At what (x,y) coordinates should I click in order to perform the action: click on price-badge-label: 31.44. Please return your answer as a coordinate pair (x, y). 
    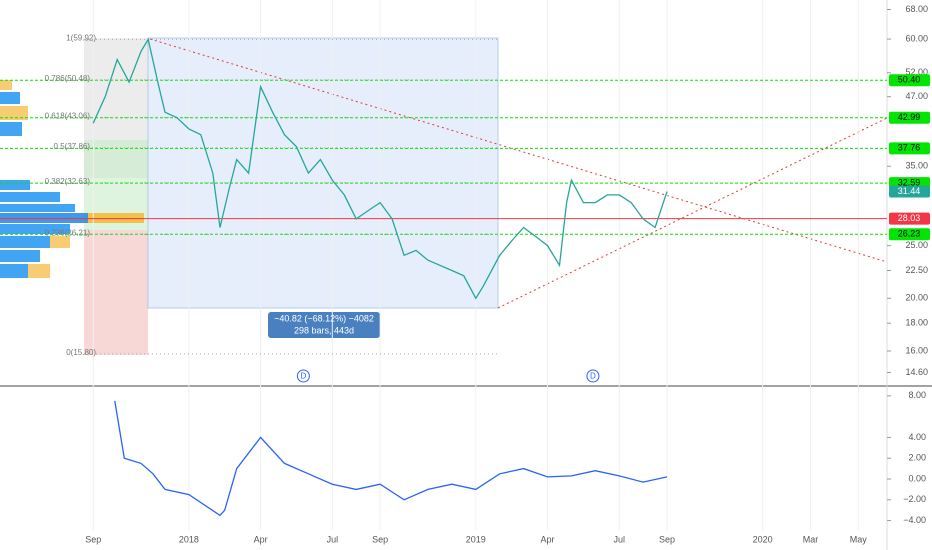
    Looking at the image, I should click on (909, 191).